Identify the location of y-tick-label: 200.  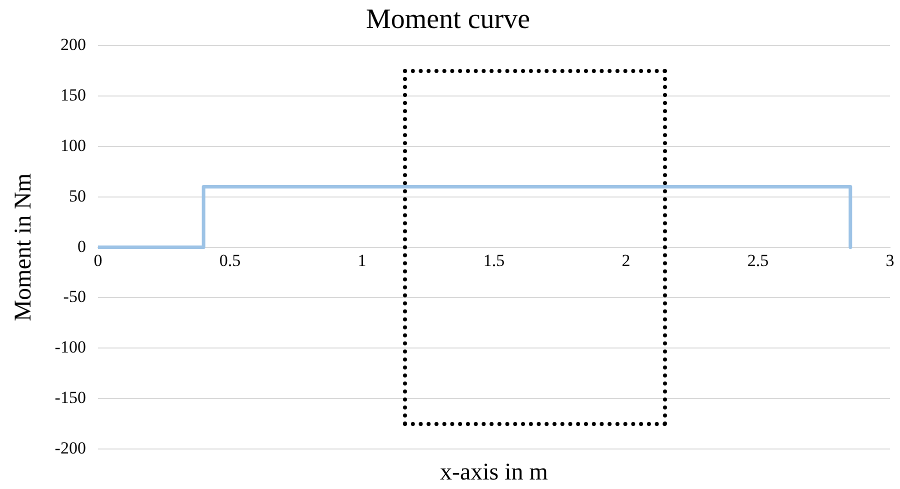
(73, 44).